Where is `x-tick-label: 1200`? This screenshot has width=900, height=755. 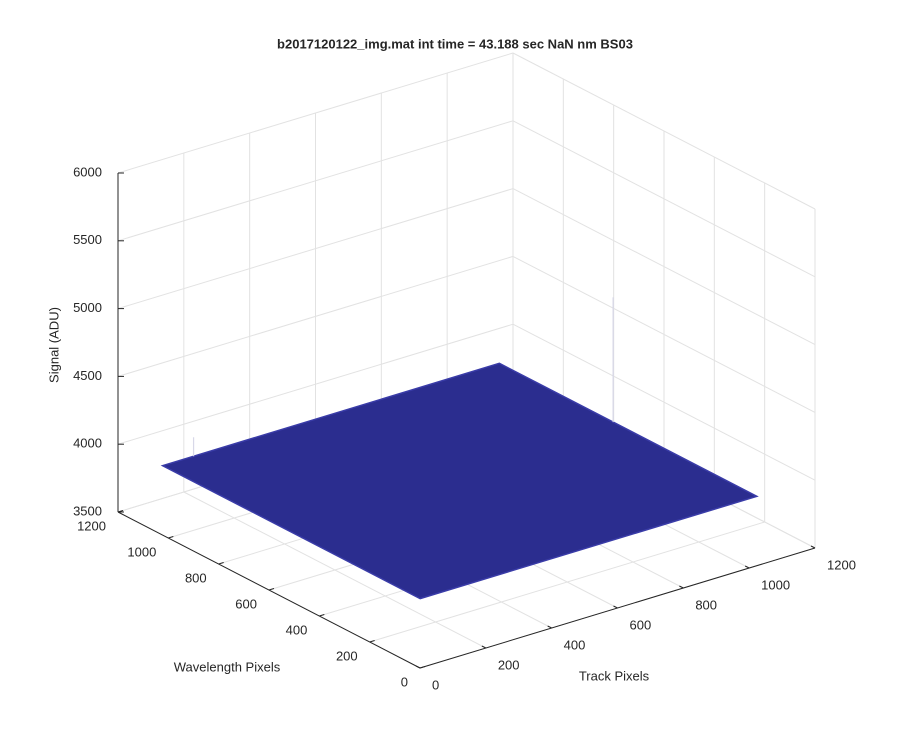
x-tick-label: 1200 is located at coordinates (841, 564).